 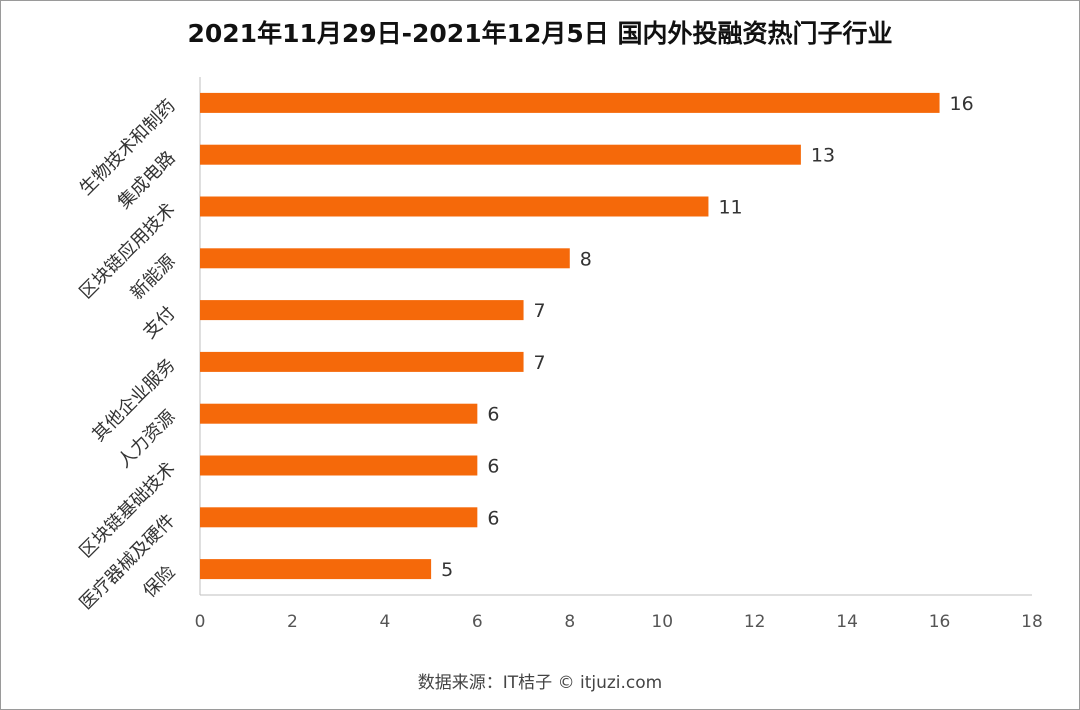 I want to click on value-label: 16, so click(x=962, y=104).